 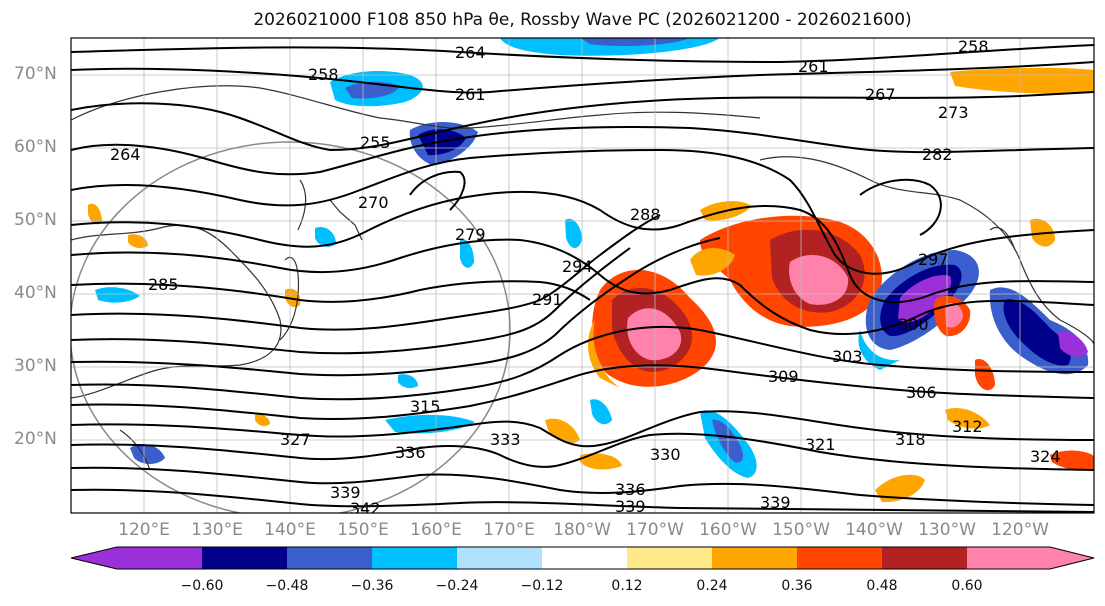 What do you see at coordinates (547, 299) in the screenshot?
I see `contour-label: 291` at bounding box center [547, 299].